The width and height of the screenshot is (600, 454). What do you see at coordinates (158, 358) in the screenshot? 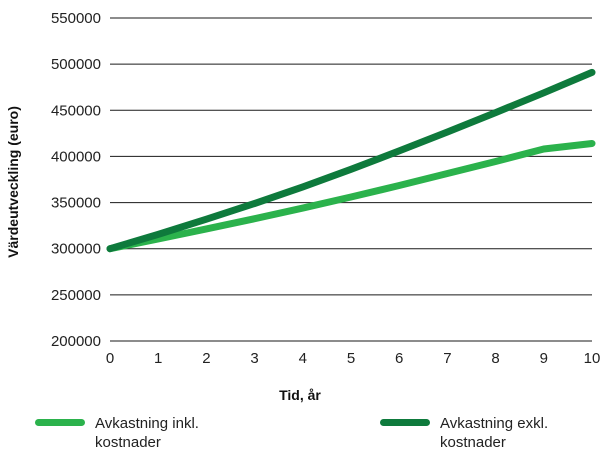
I see `x-tick-label-1: 1` at bounding box center [158, 358].